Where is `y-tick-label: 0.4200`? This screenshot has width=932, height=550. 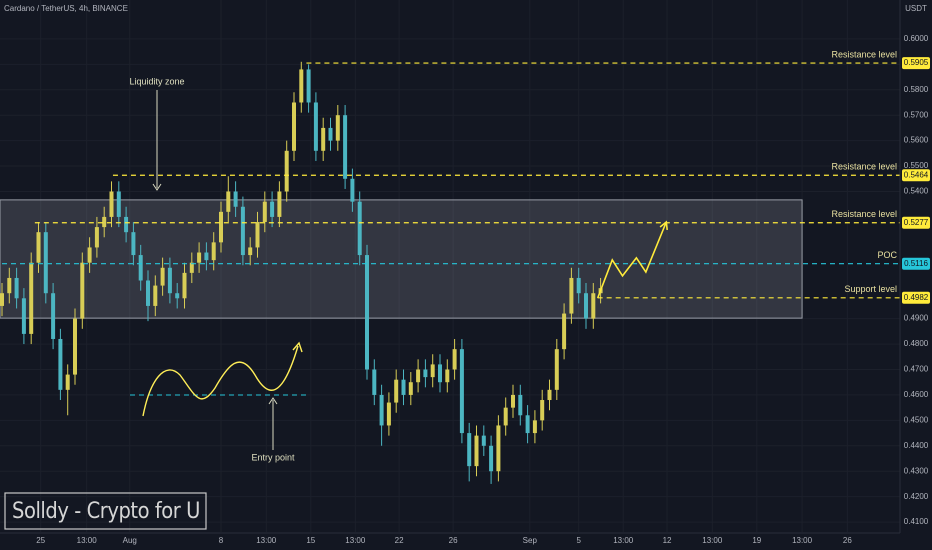 y-tick-label: 0.4200 is located at coordinates (916, 496).